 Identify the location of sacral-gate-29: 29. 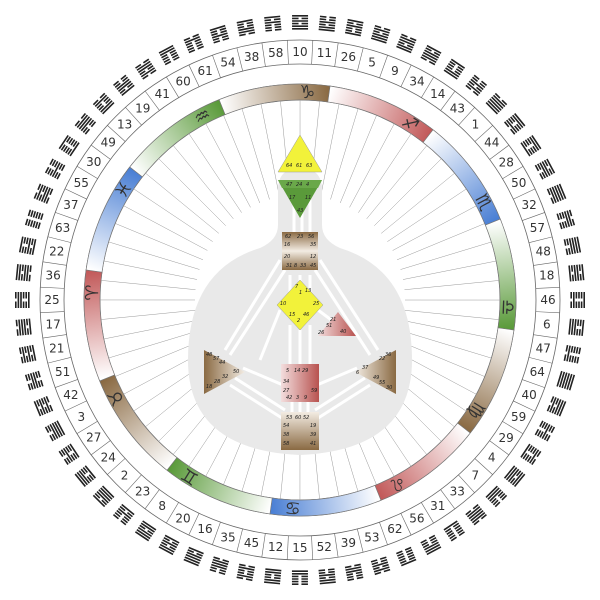
(305, 371).